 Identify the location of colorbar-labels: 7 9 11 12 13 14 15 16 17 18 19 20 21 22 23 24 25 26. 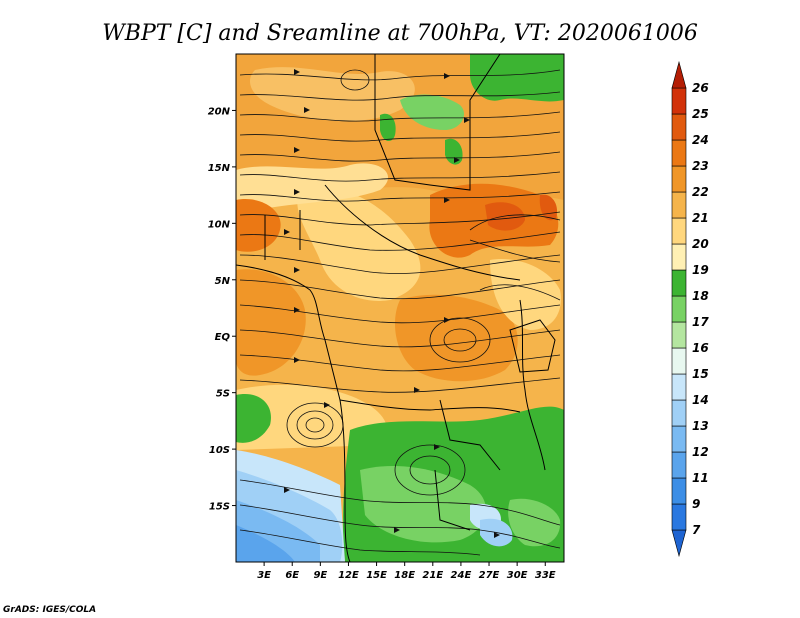
(700, 309).